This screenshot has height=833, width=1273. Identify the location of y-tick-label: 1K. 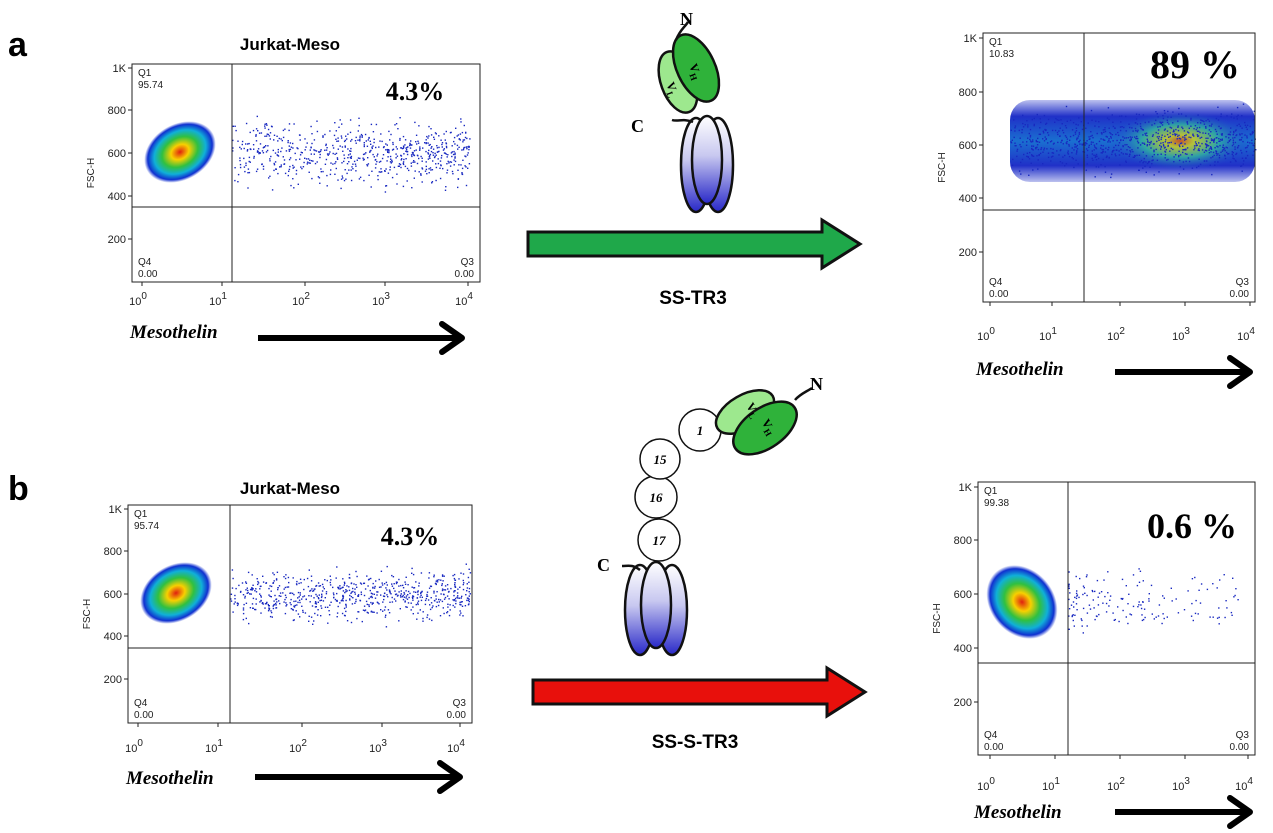
(116, 510).